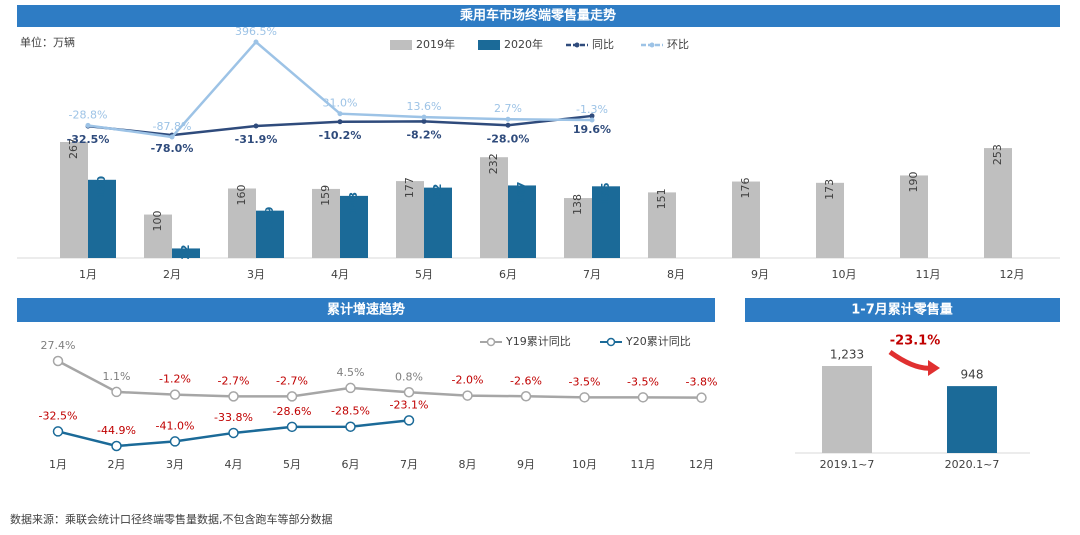 Image resolution: width=1080 pixels, height=535 pixels. I want to click on arrow-head, so click(934, 368).